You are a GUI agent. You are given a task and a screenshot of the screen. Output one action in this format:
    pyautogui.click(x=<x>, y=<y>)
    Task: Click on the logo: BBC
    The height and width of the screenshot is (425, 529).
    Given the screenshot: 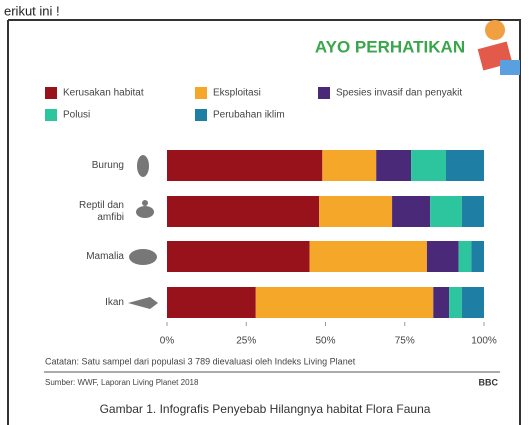 What is the action you would take?
    pyautogui.click(x=489, y=382)
    